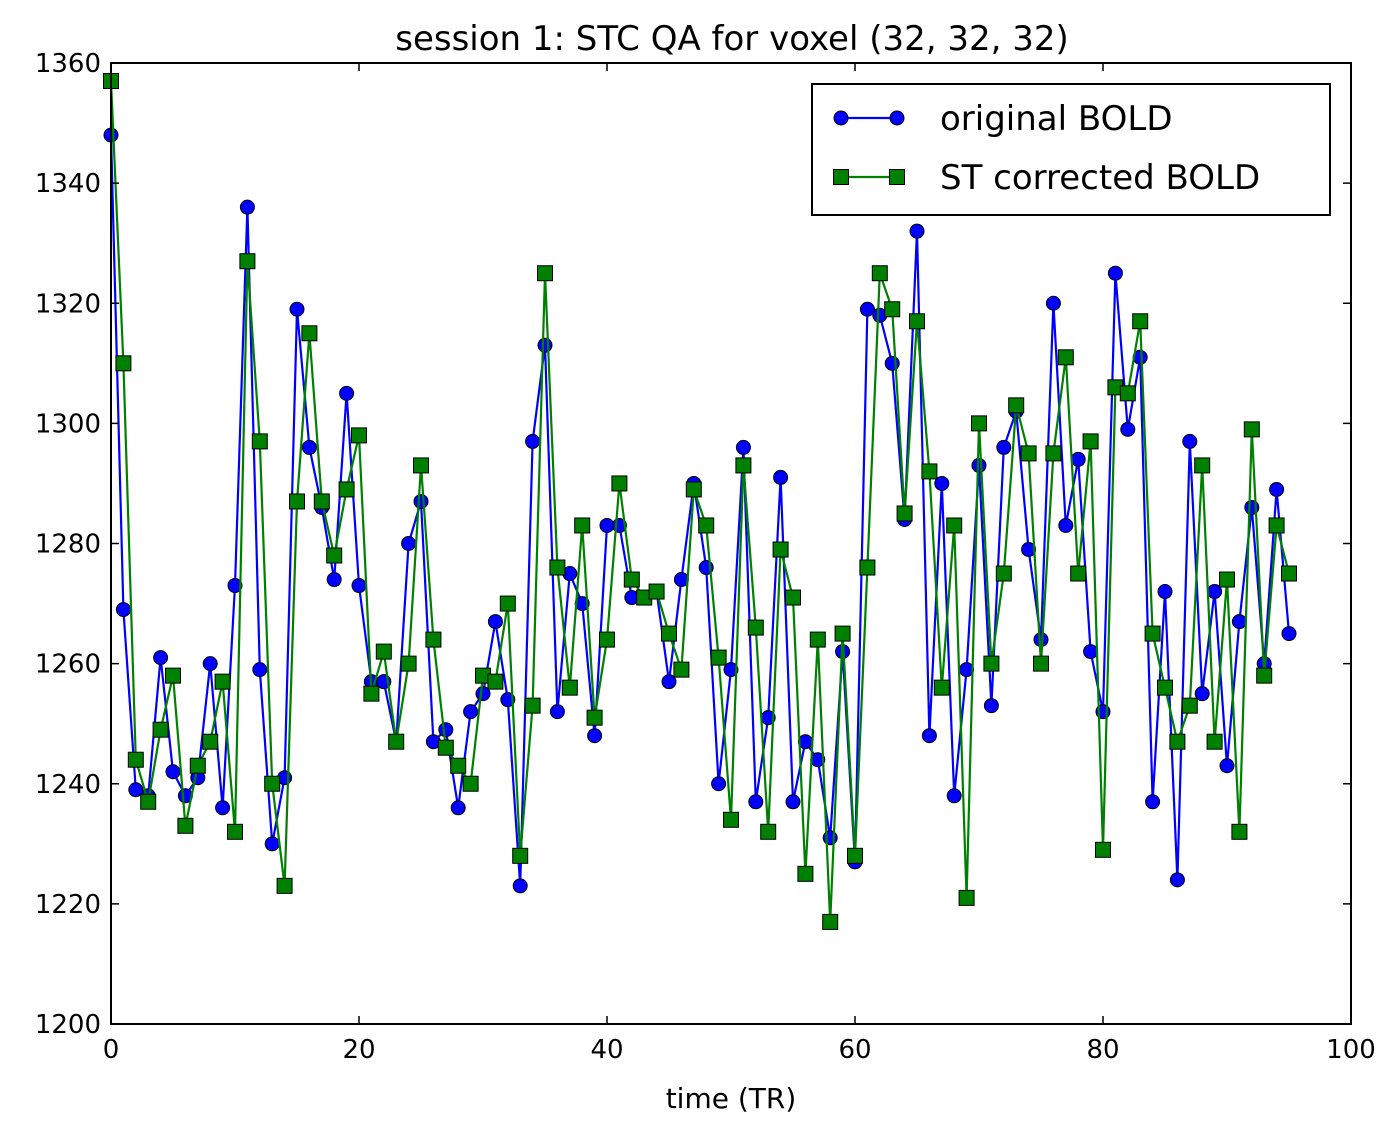 The width and height of the screenshot is (1399, 1135). What do you see at coordinates (1071, 149) in the screenshot?
I see `legend: original BOLD ST corrected BOLD` at bounding box center [1071, 149].